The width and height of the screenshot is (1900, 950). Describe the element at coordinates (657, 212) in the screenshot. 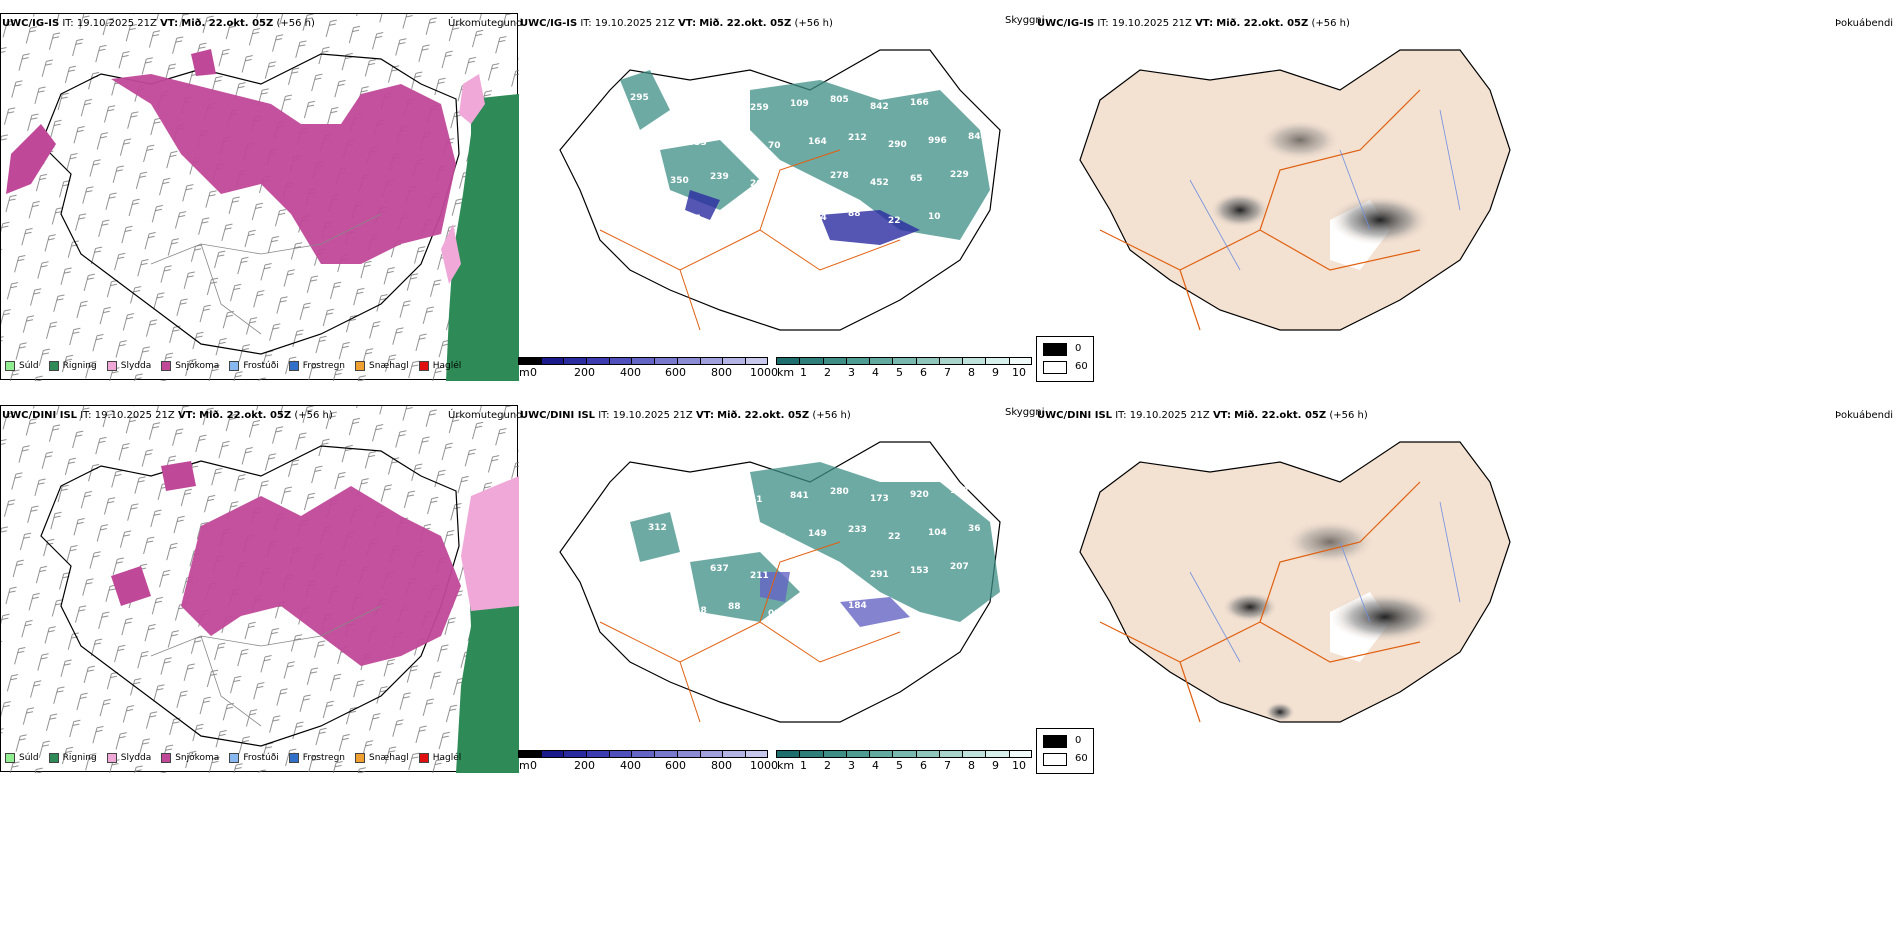

I see `visibility-value-label: 370` at that location.